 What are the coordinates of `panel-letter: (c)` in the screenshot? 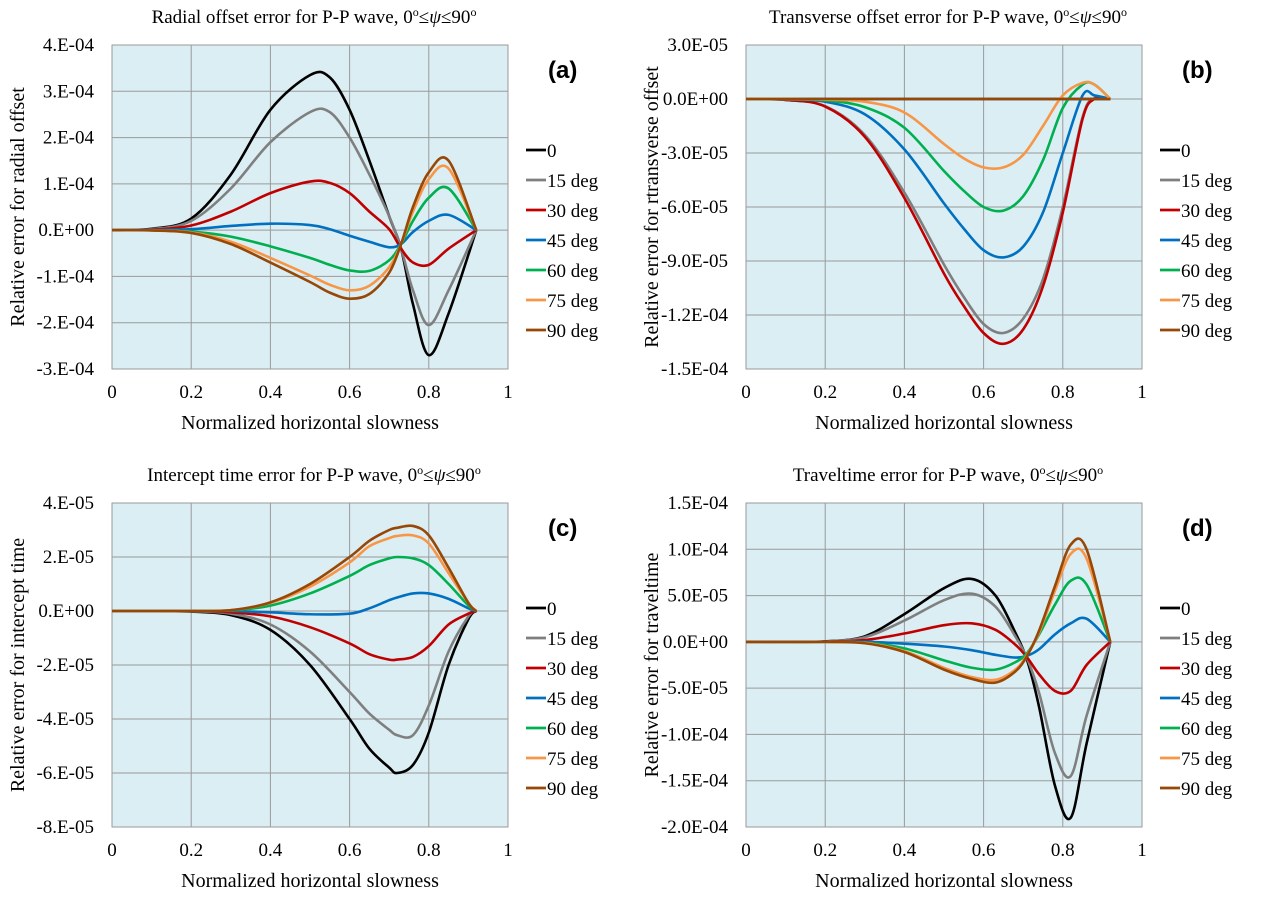 It's located at (562, 528).